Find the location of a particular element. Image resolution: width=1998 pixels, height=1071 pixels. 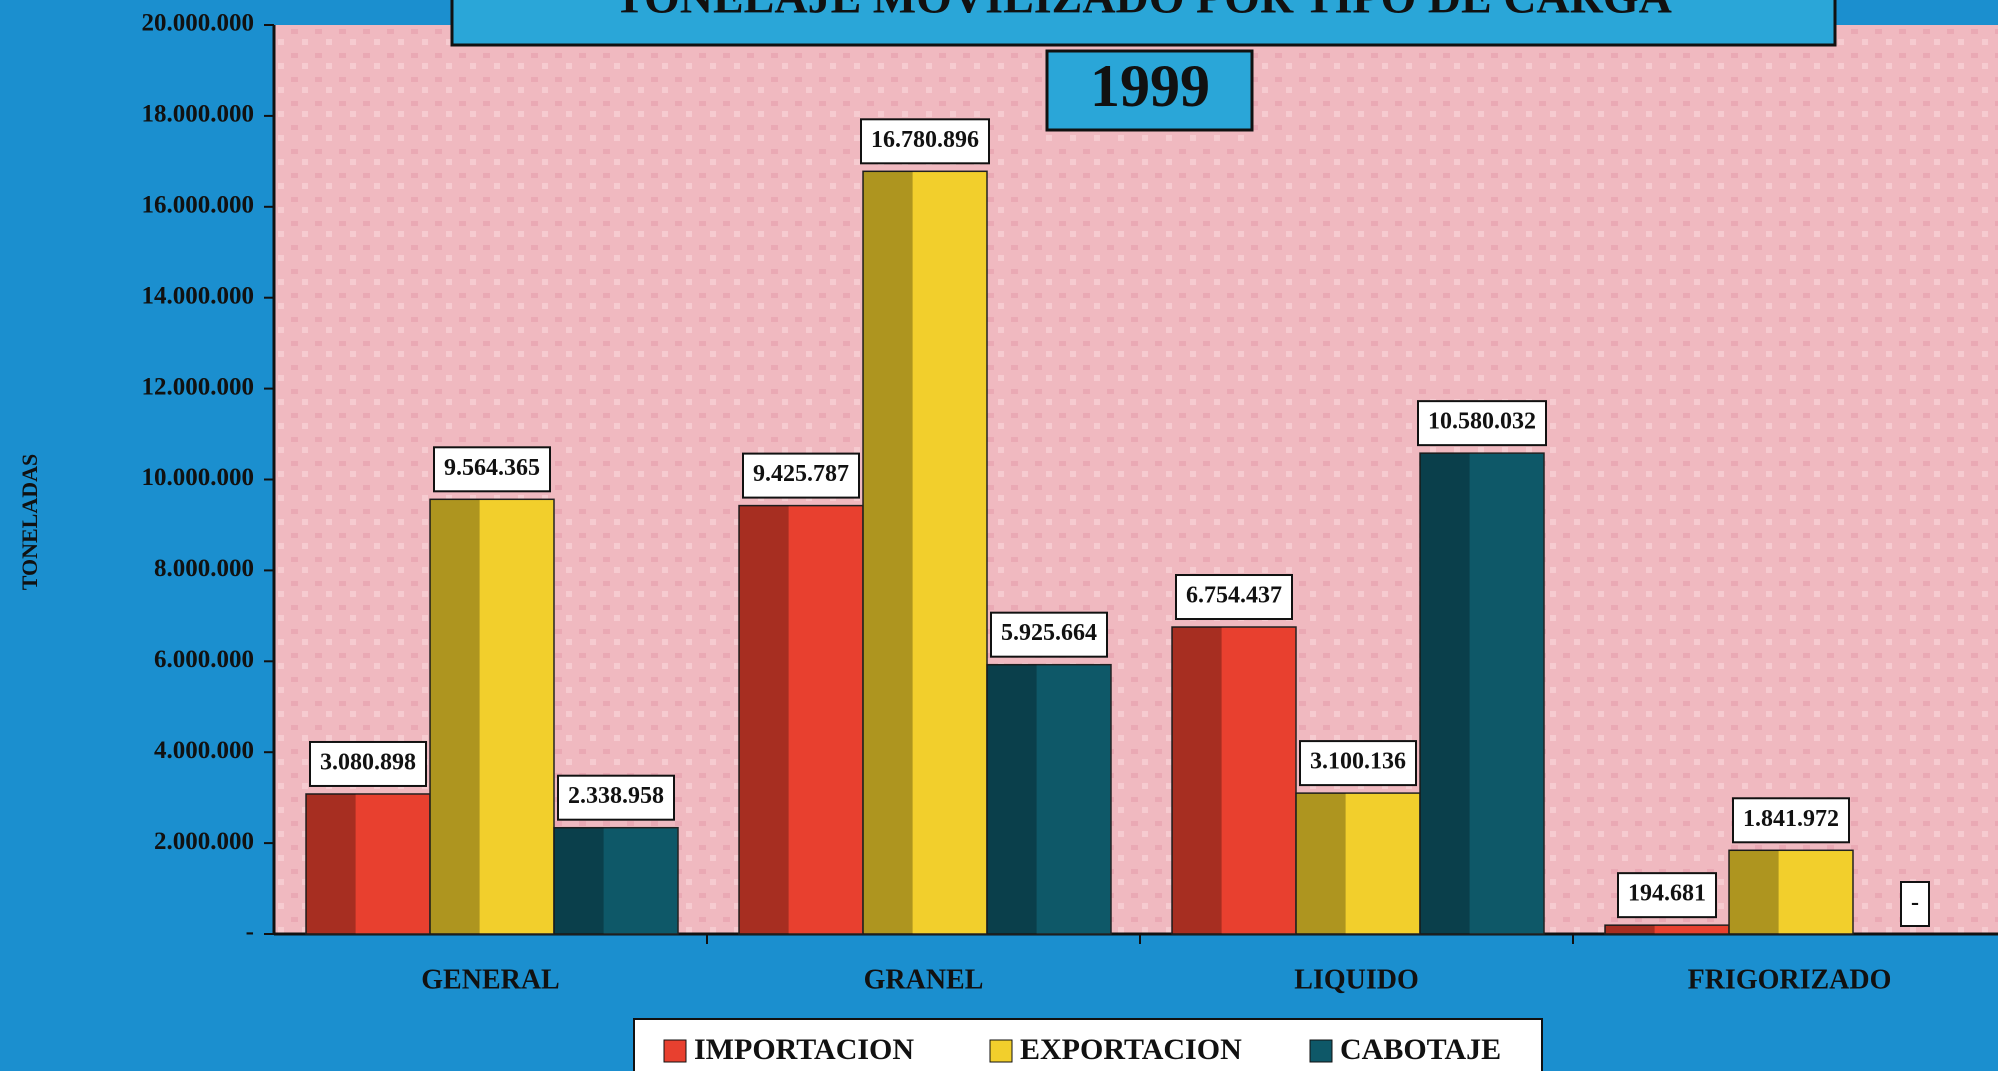

data-label: 2.338.958 is located at coordinates (616, 796).